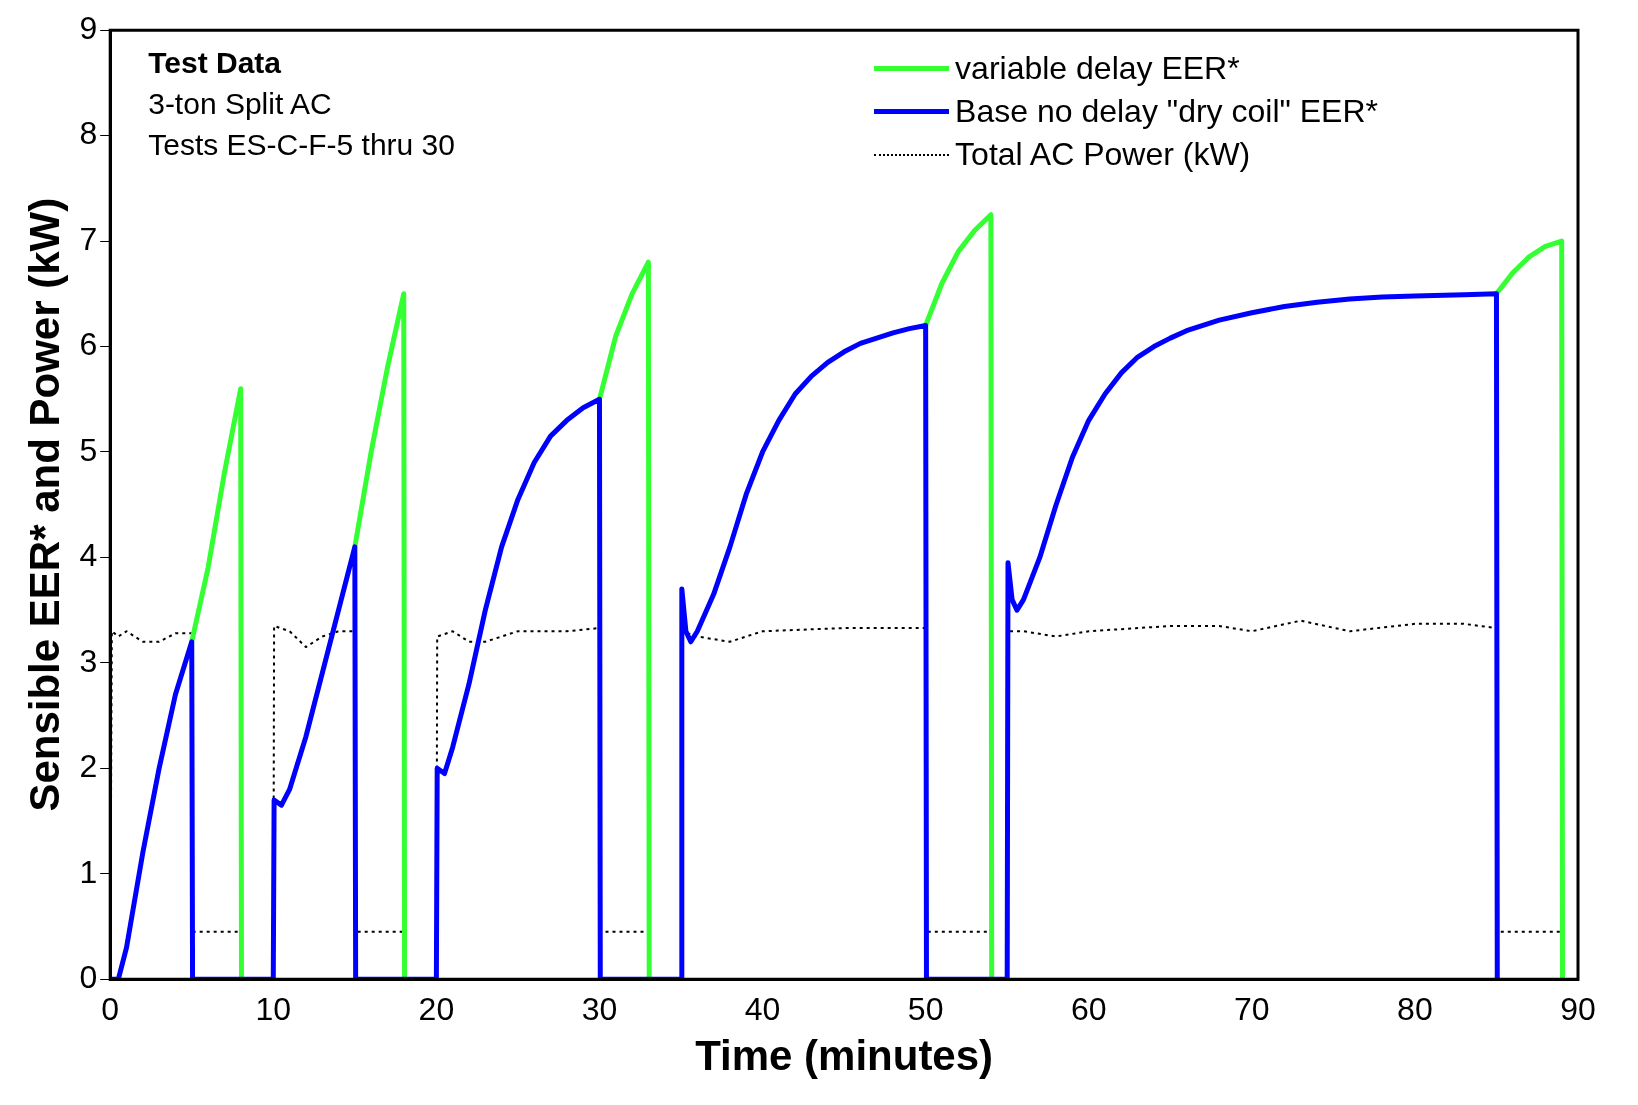 The width and height of the screenshot is (1638, 1105). What do you see at coordinates (240, 104) in the screenshot?
I see `annotation: 3-ton Split AC` at bounding box center [240, 104].